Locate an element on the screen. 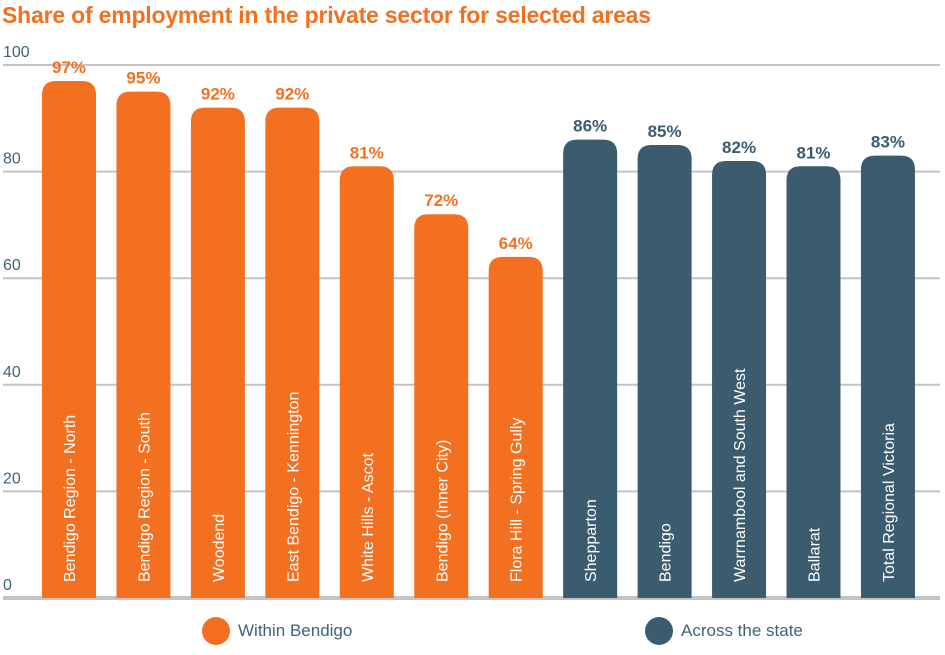 The width and height of the screenshot is (945, 655). legend-item-within-bendigo: Within Bendigo is located at coordinates (277, 631).